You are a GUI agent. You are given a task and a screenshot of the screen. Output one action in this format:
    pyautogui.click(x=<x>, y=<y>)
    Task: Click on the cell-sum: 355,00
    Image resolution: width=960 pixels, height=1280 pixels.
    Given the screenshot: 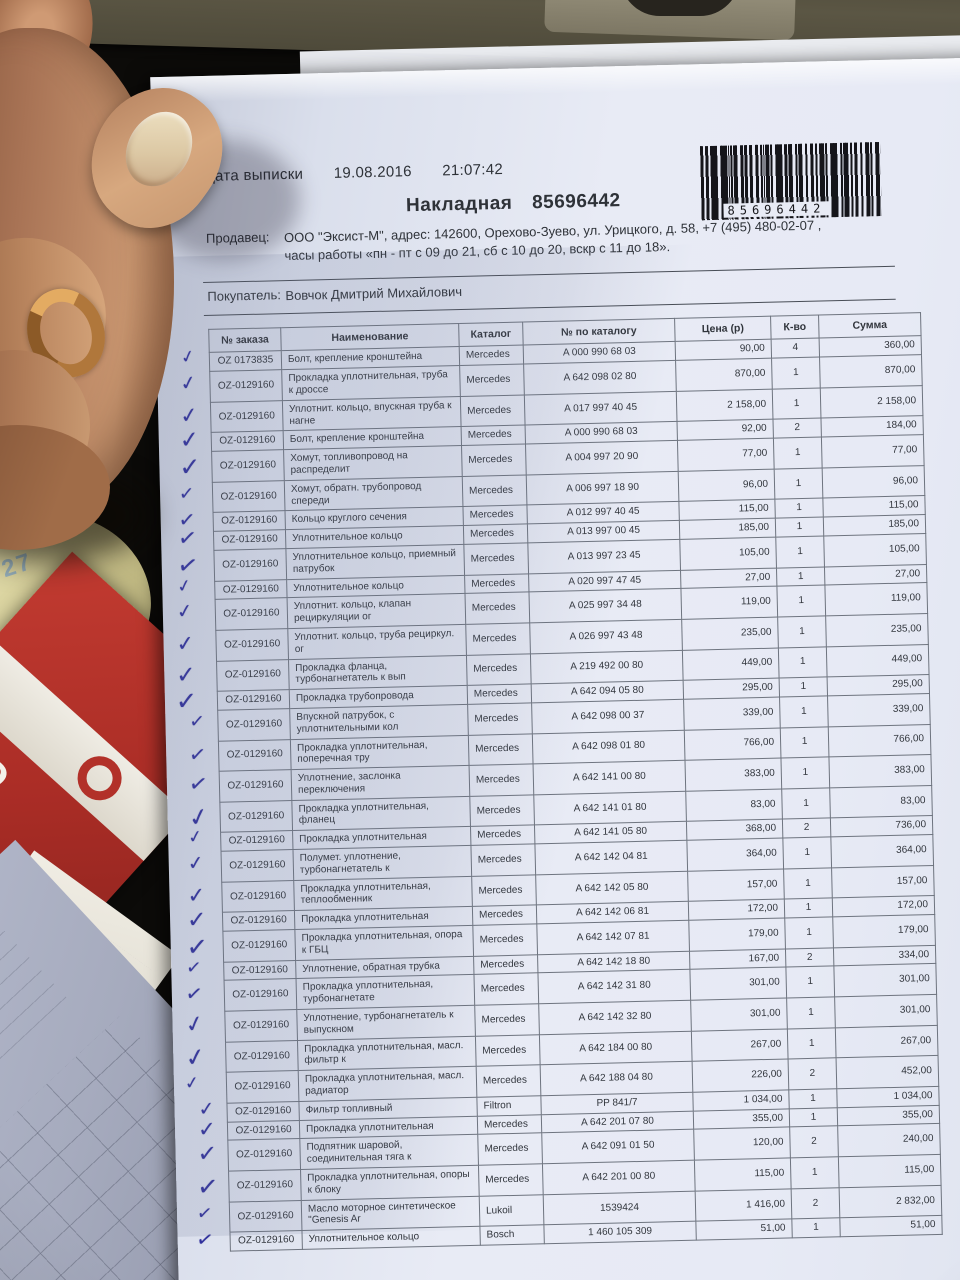 What is the action you would take?
    pyautogui.click(x=888, y=1116)
    